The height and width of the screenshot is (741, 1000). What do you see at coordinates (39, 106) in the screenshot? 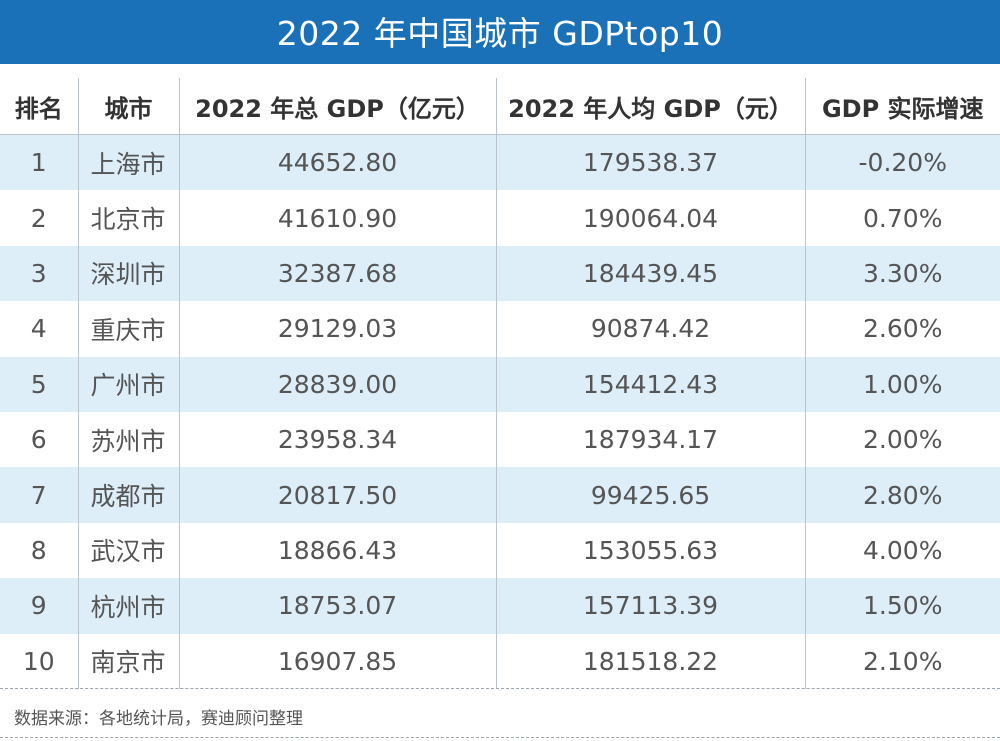
I see `header-rank: 排名` at bounding box center [39, 106].